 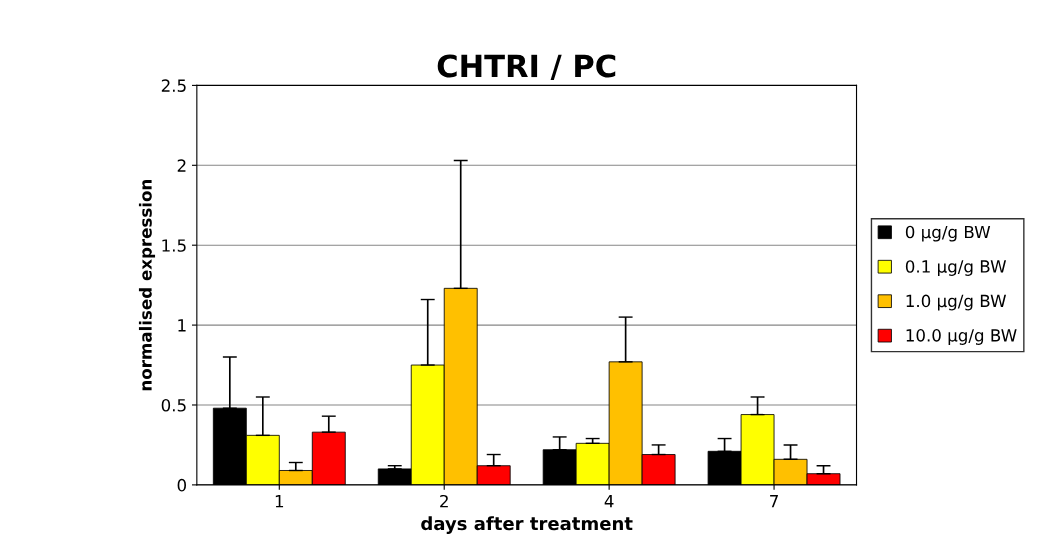 I want to click on x-tick-label: 2, so click(x=444, y=501).